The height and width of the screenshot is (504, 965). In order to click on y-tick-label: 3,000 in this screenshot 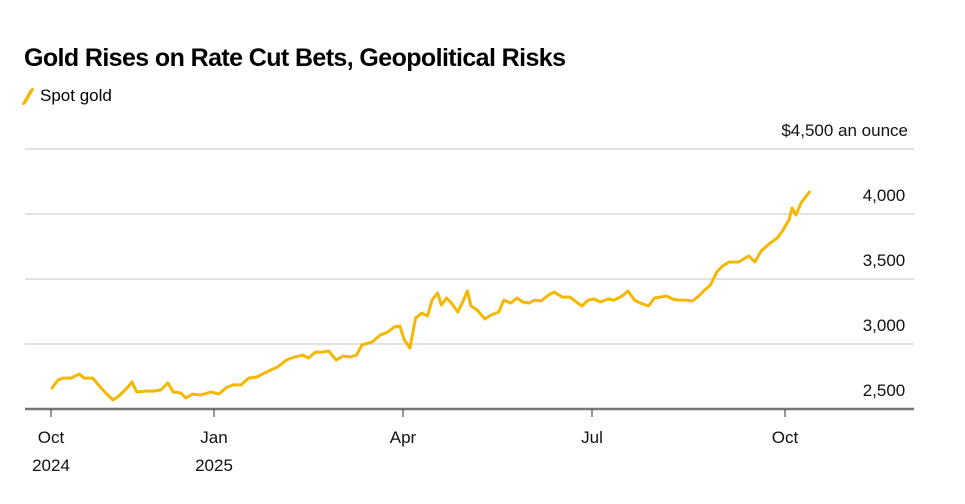, I will do `click(884, 325)`.